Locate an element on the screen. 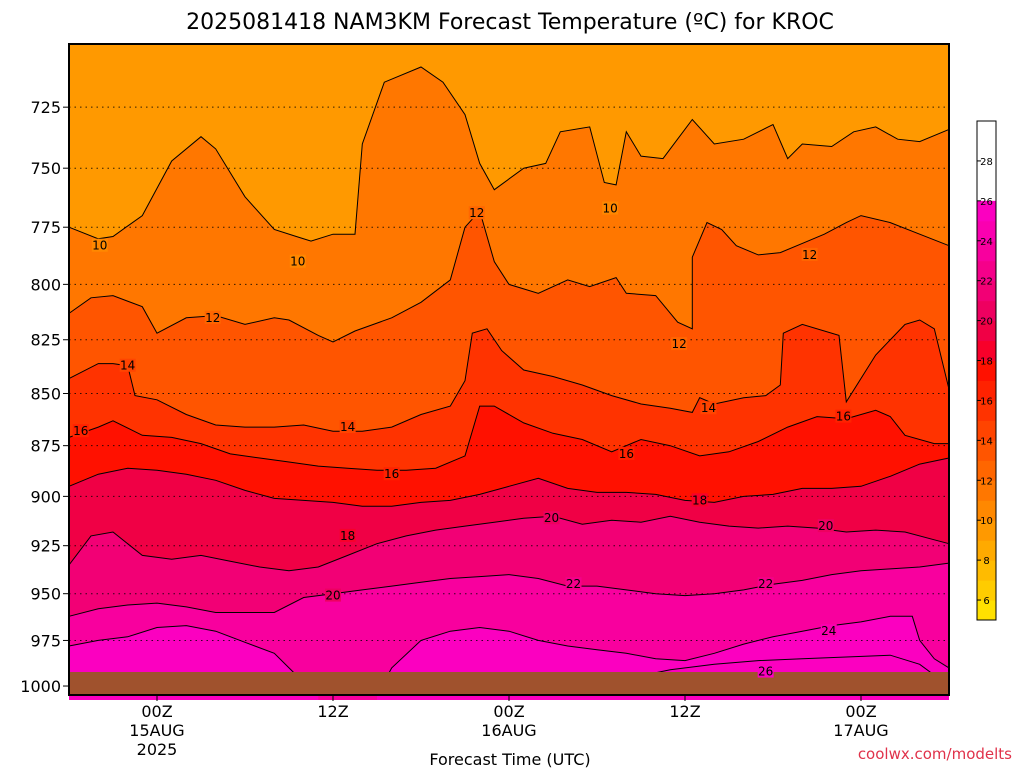 Image resolution: width=1024 pixels, height=768 pixels. y-tick-label-925: 925 is located at coordinates (45, 546).